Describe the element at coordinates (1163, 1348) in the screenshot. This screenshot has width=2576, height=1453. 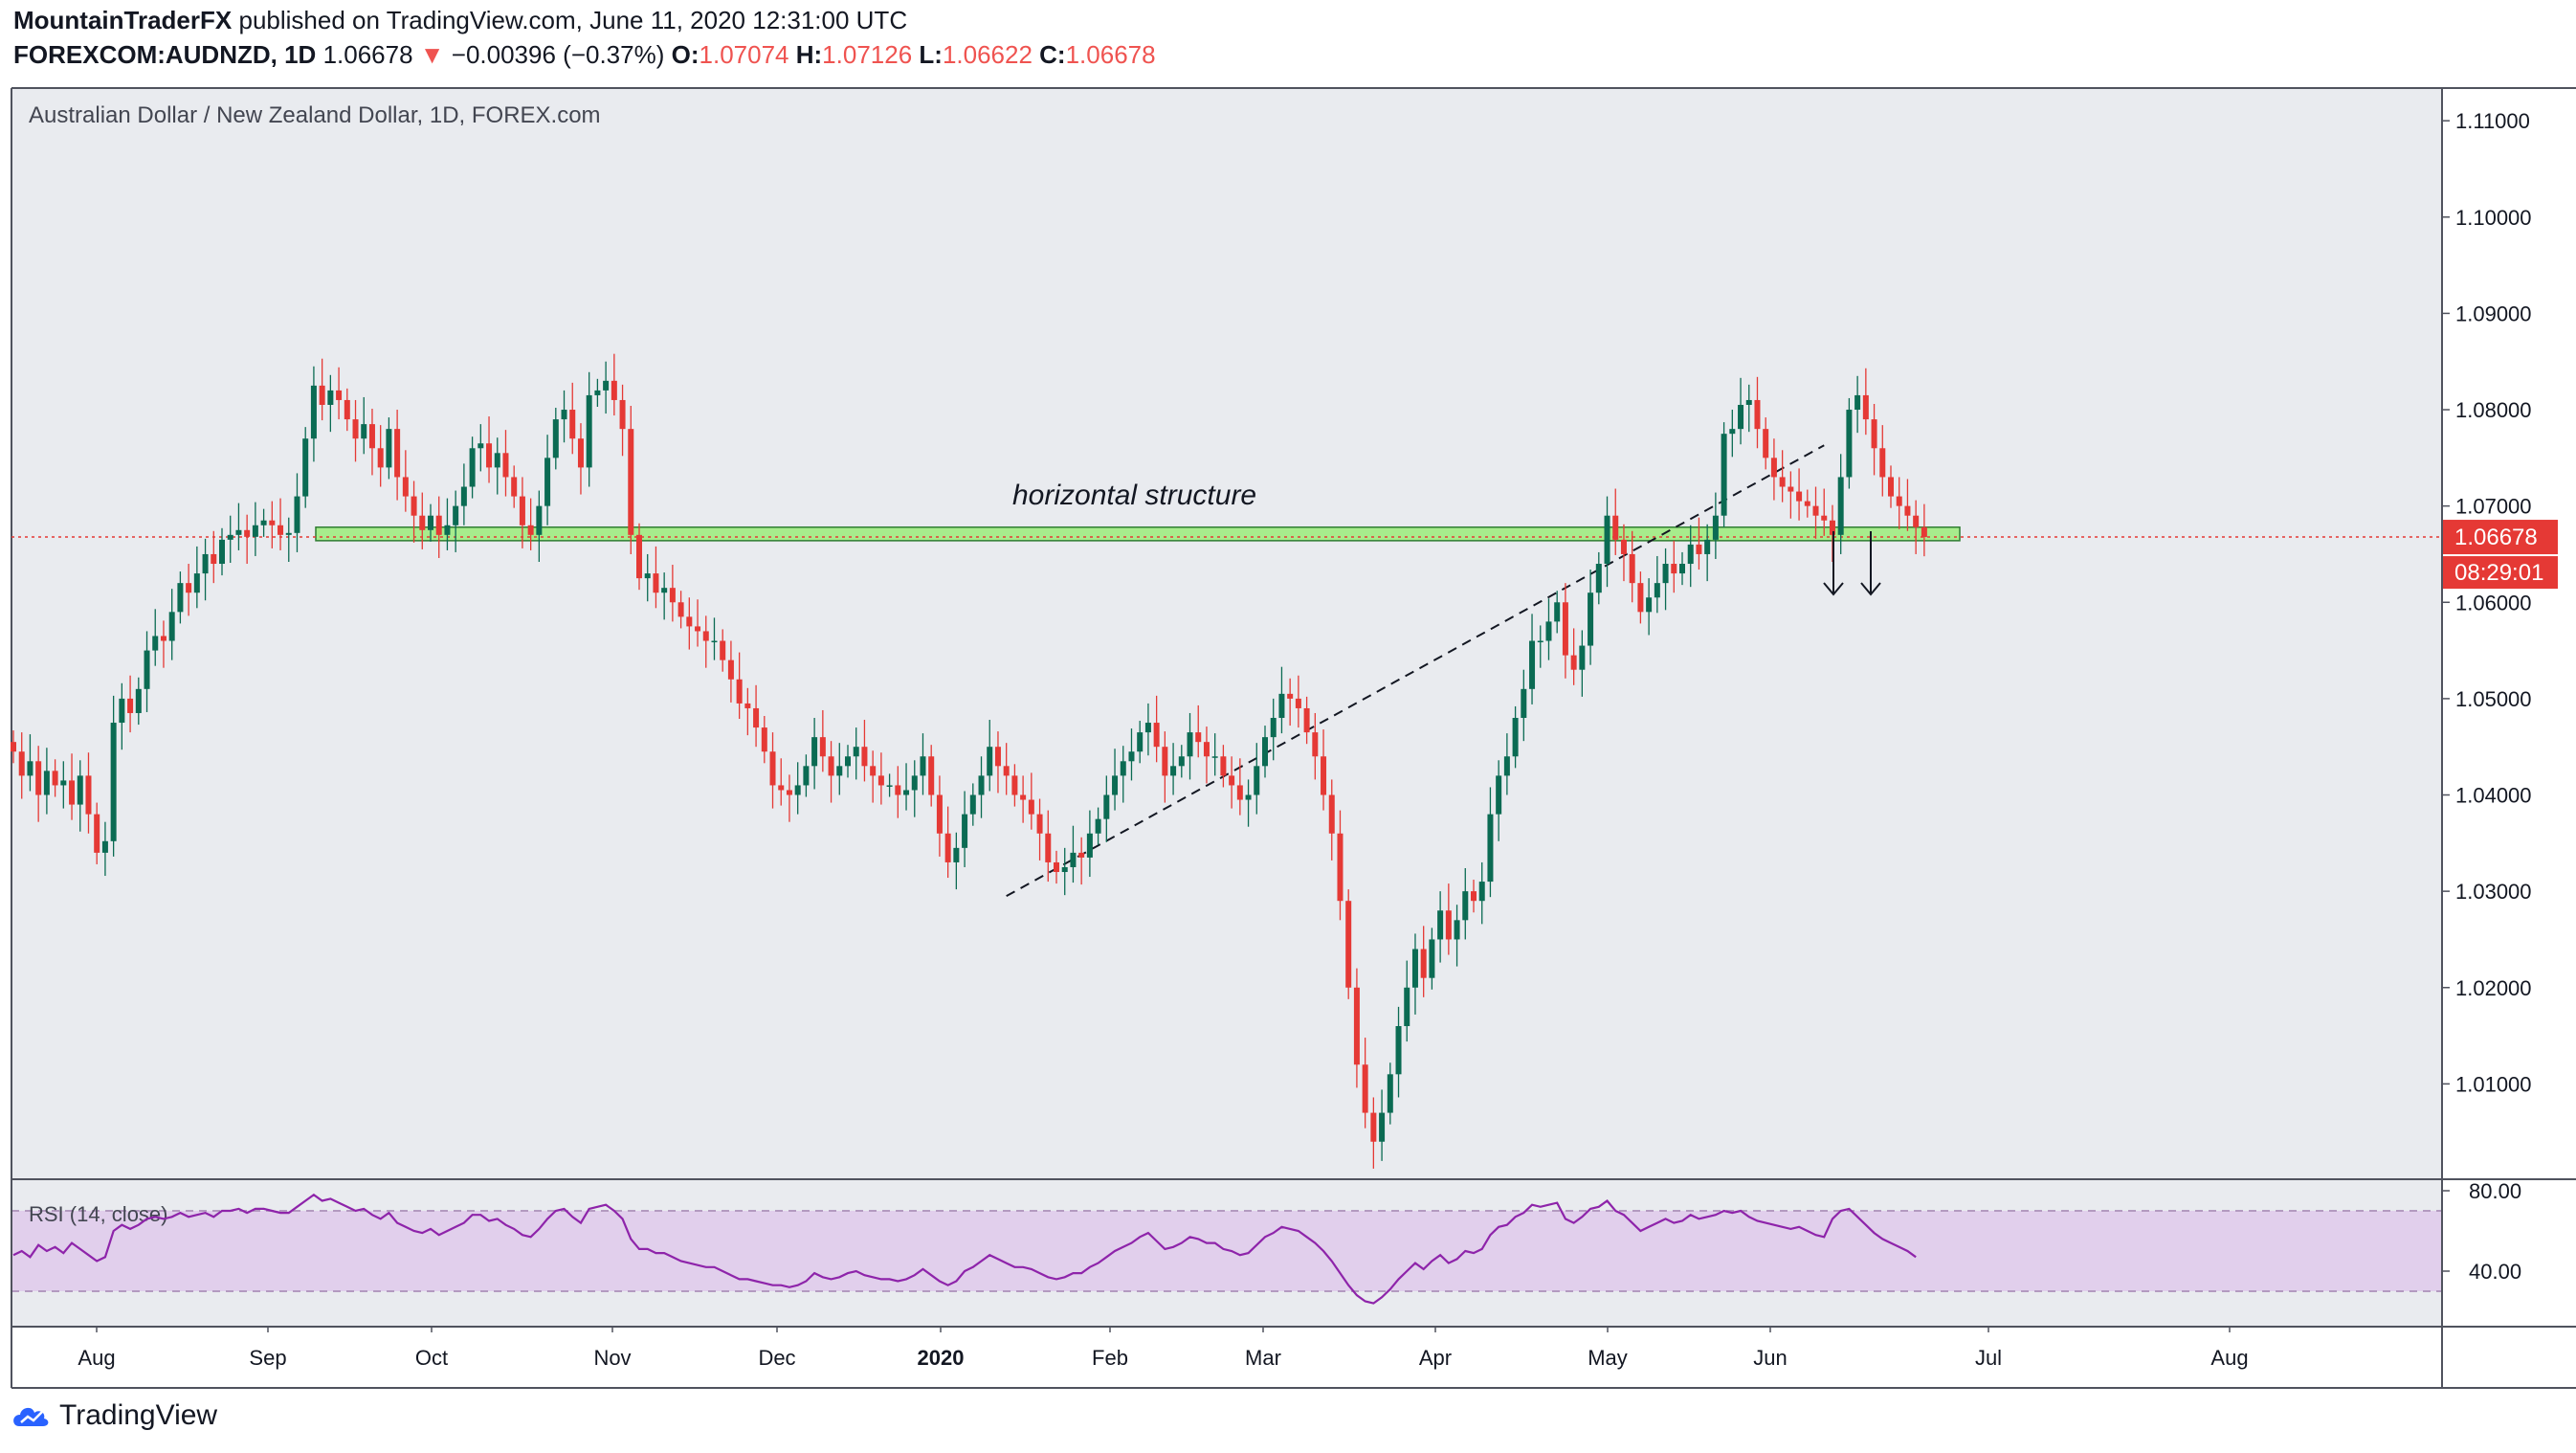
I see `time-axis: Aug Sep Oct Nov Dec 2020 Feb Mar Apr May Jun Jul Aug` at that location.